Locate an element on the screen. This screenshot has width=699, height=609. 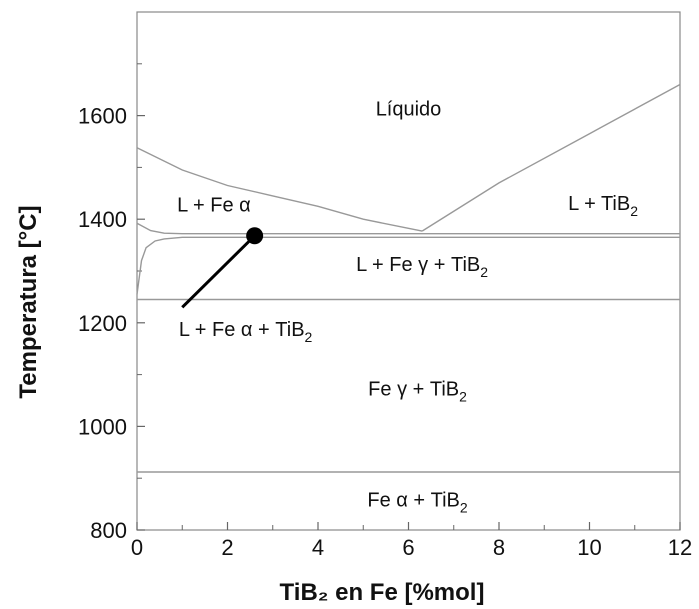
y-tick-label: 1000 is located at coordinates (102, 426).